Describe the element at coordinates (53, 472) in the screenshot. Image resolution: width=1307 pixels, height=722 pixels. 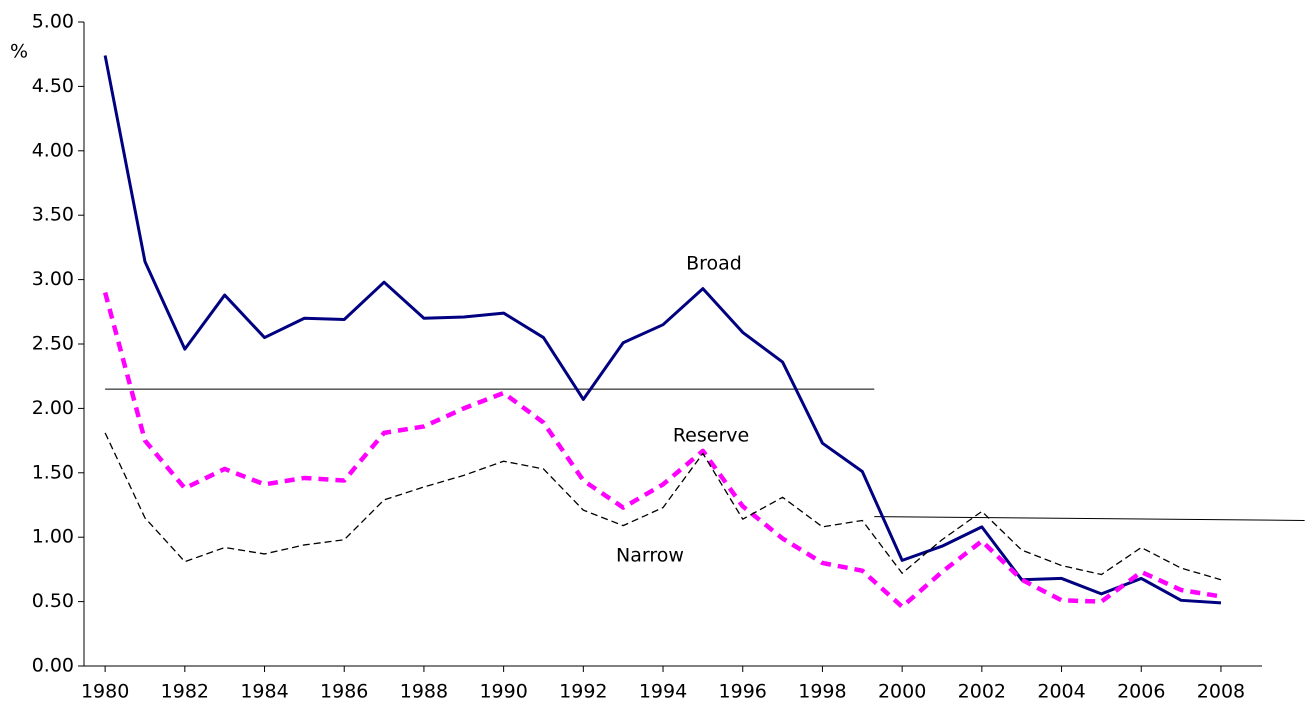
I see `y-tick-label: 1.50` at that location.